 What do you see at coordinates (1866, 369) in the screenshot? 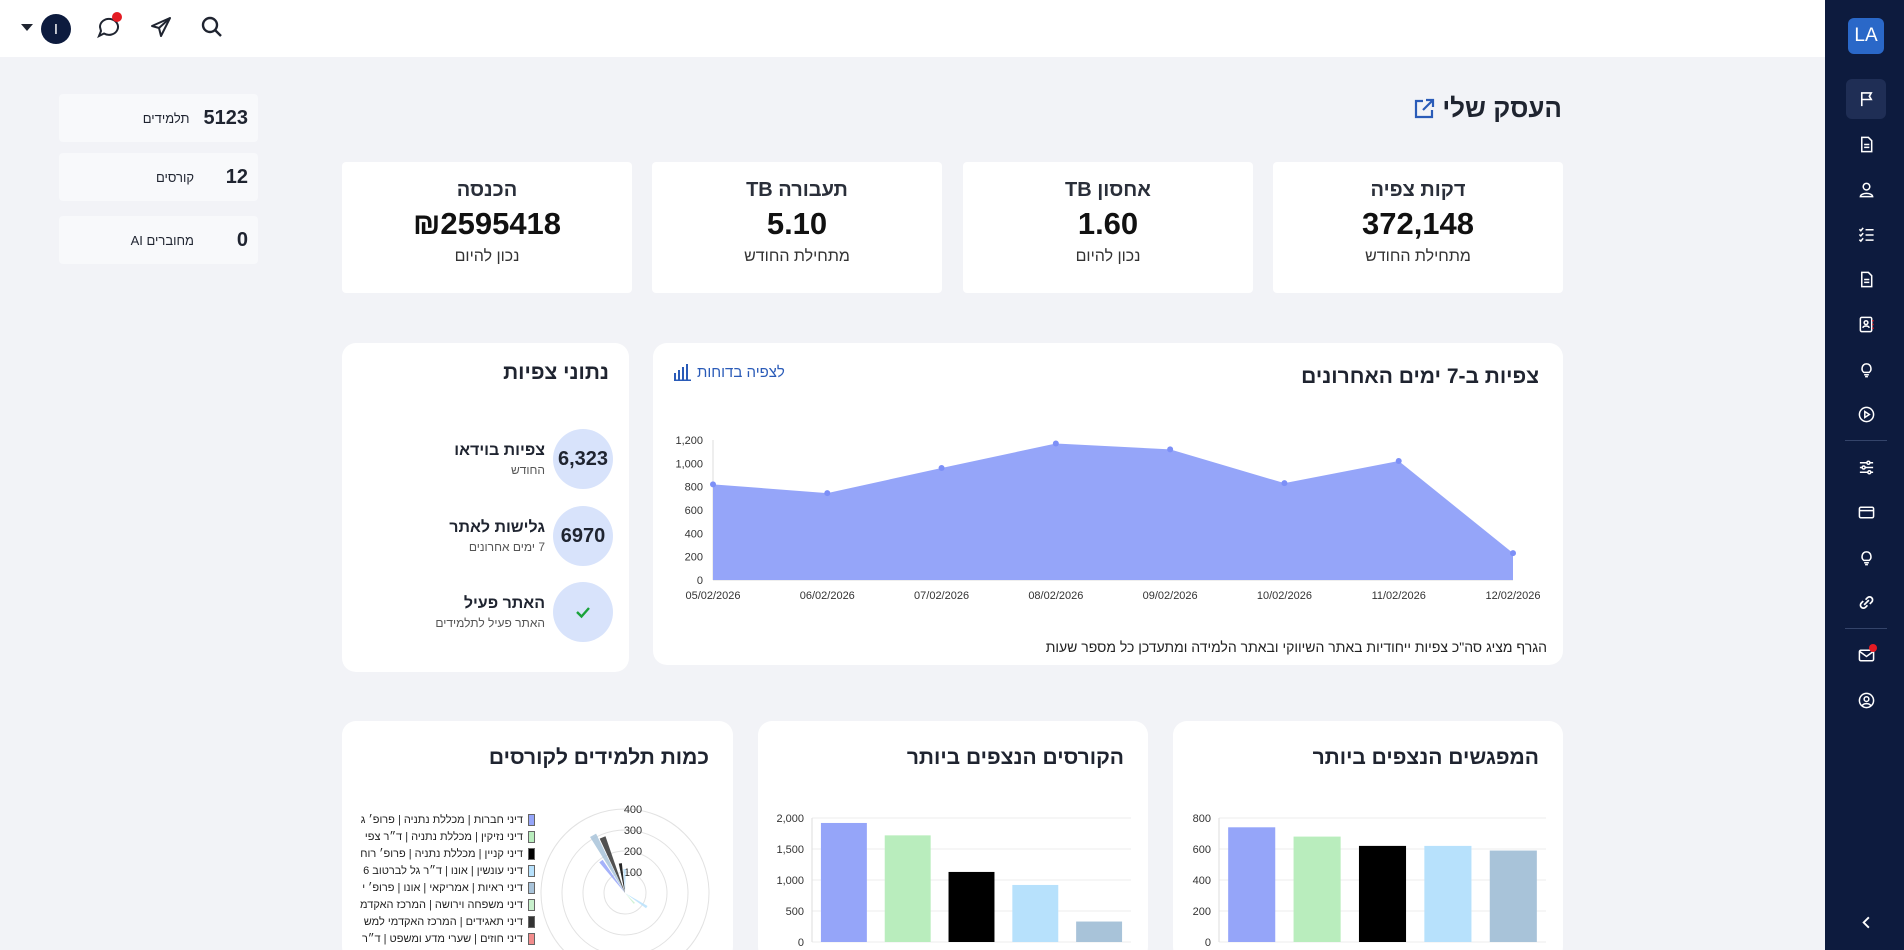
I see `sidebar-item-ideas` at bounding box center [1866, 369].